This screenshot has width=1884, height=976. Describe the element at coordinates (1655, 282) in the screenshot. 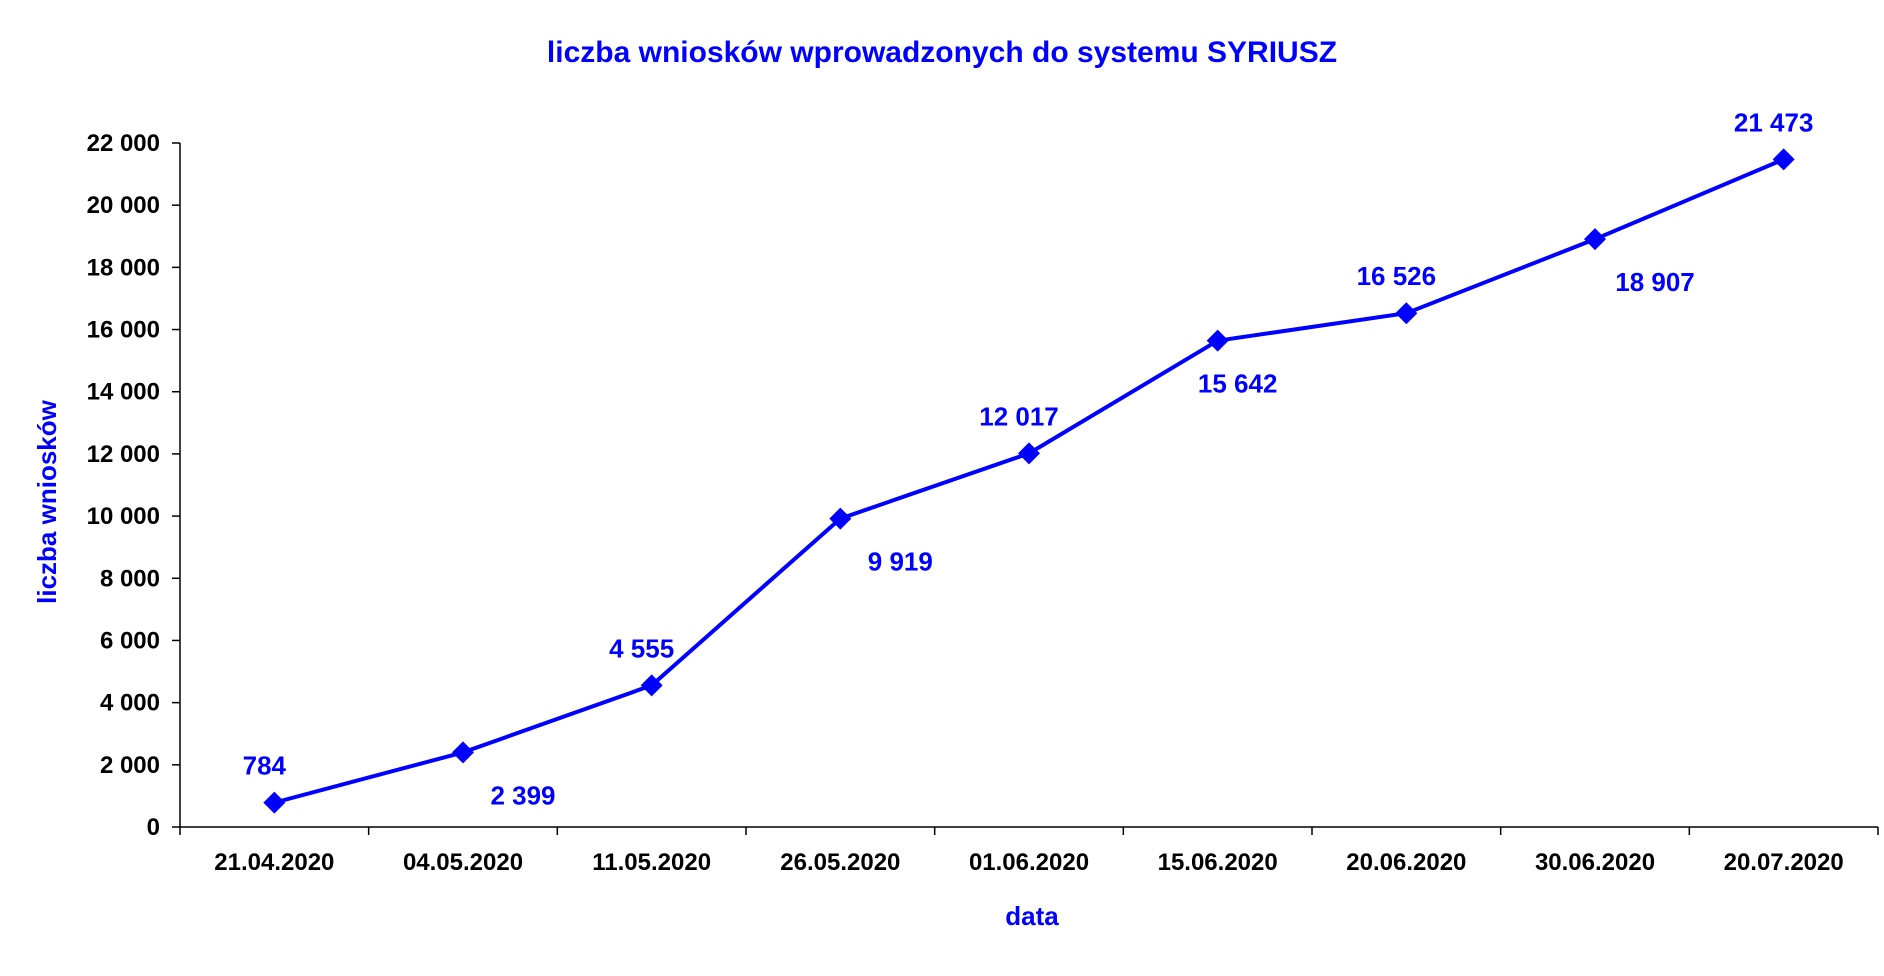

I see `data-label: 18 907` at that location.